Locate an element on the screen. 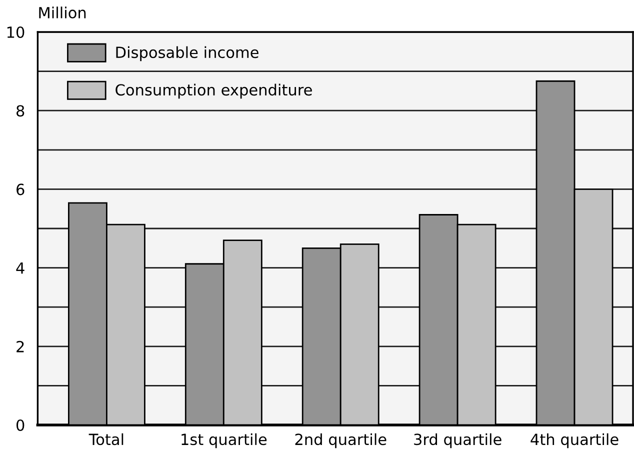  y-axis-title: Million is located at coordinates (62, 12).